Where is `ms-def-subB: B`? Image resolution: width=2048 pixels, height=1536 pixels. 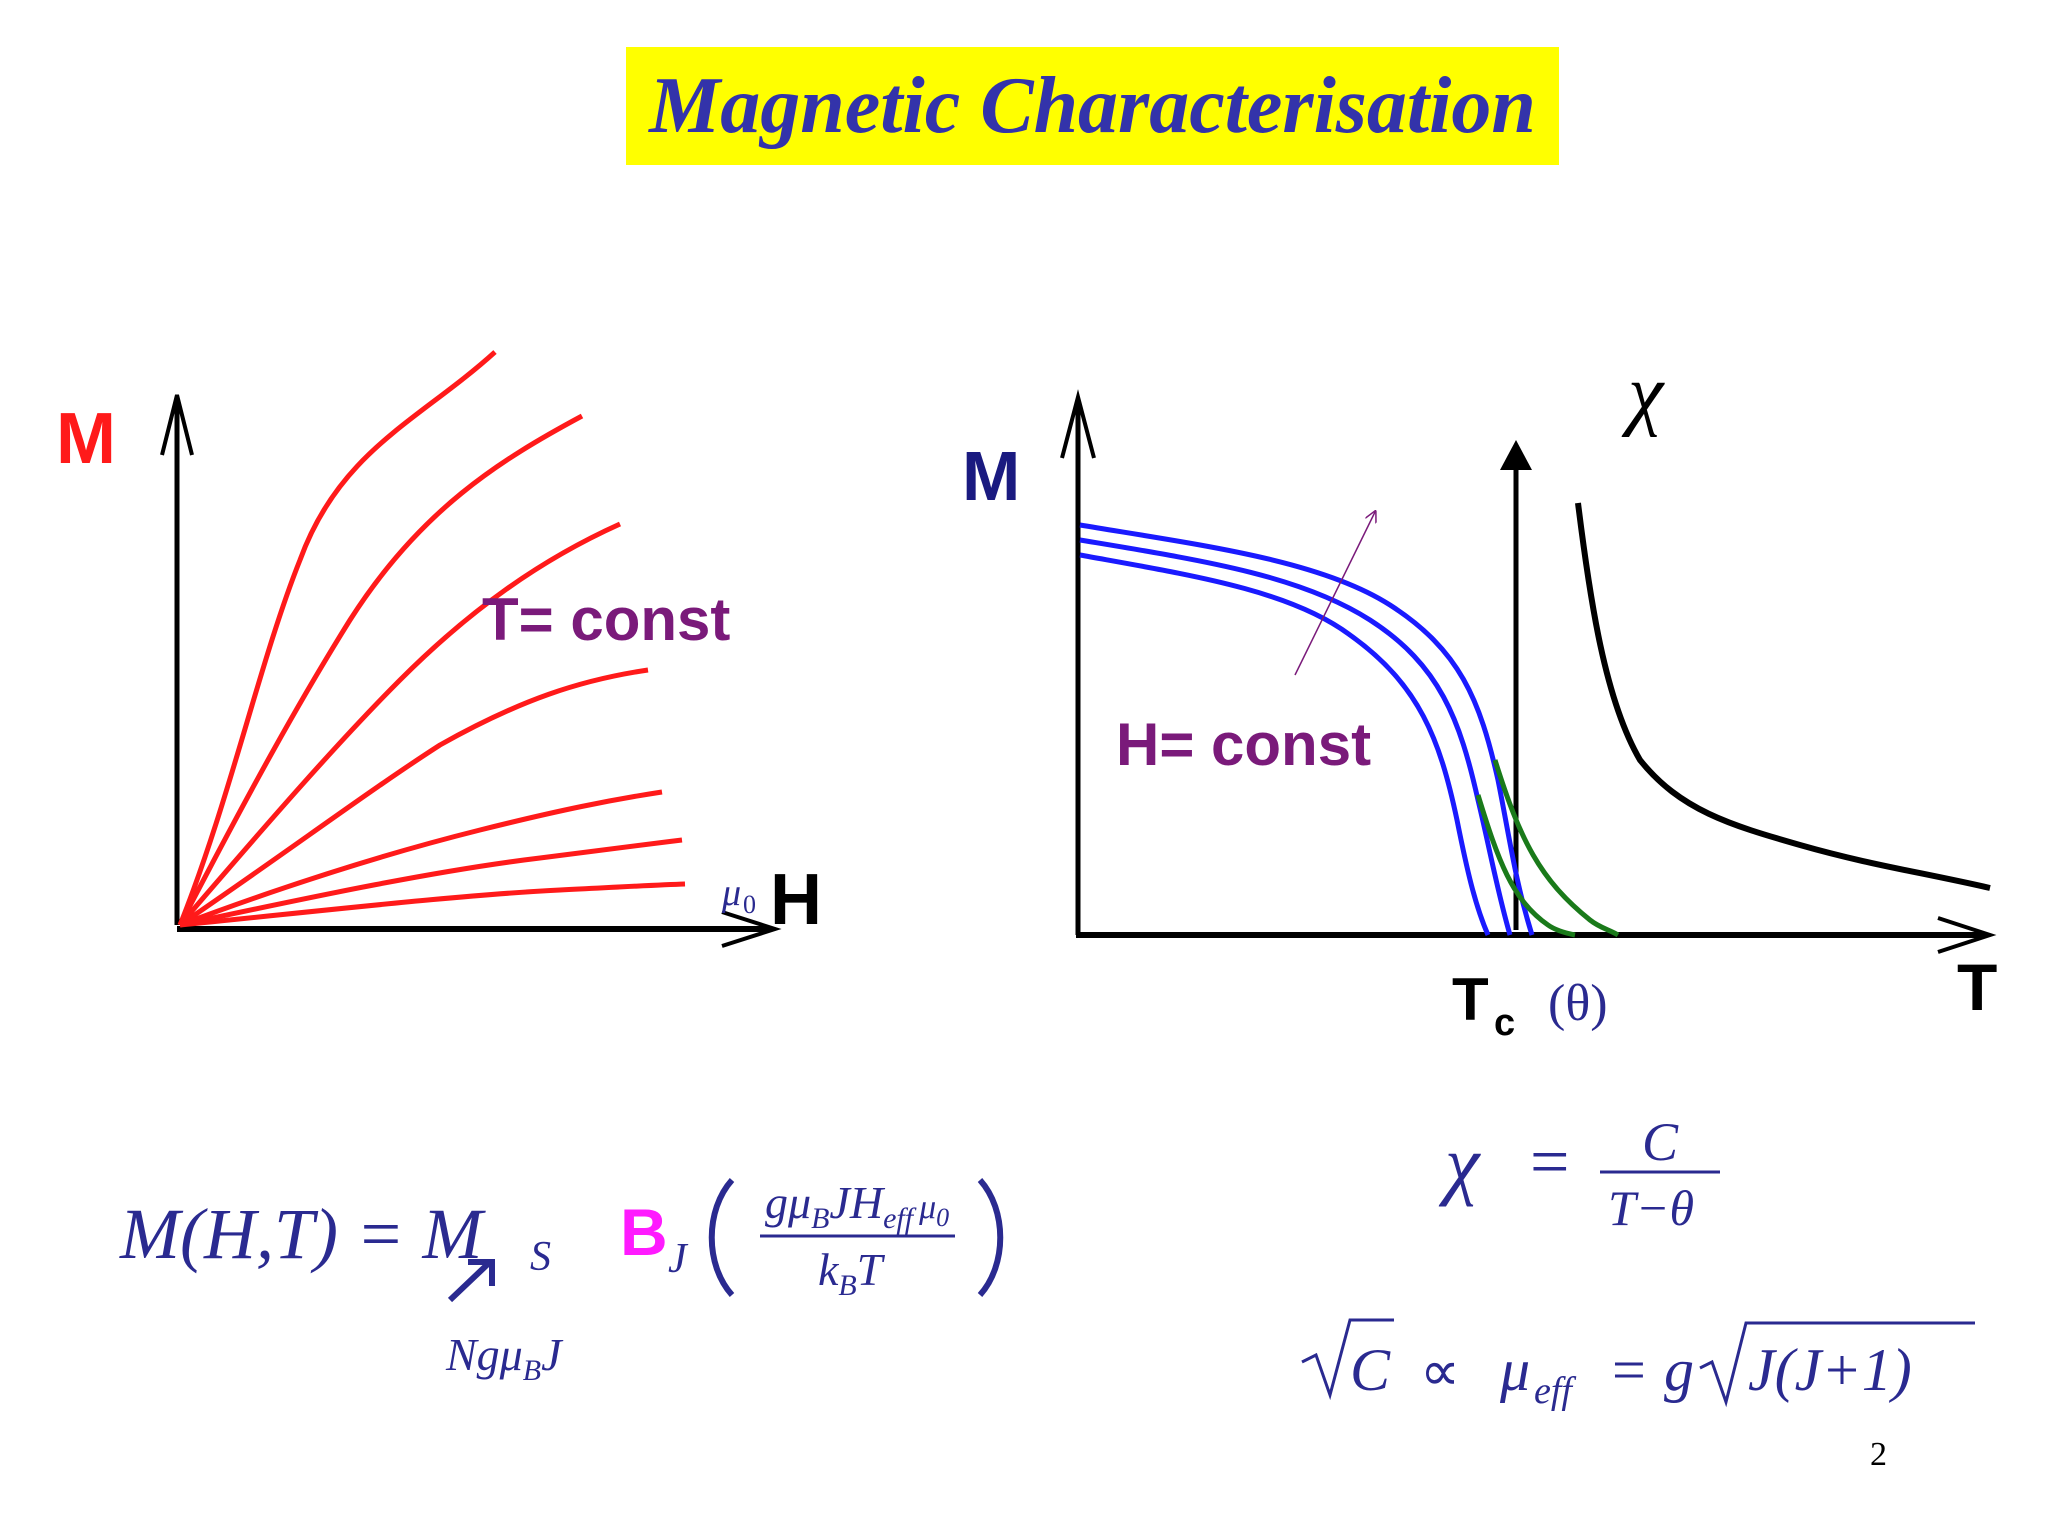 ms-def-subB: B is located at coordinates (532, 1370).